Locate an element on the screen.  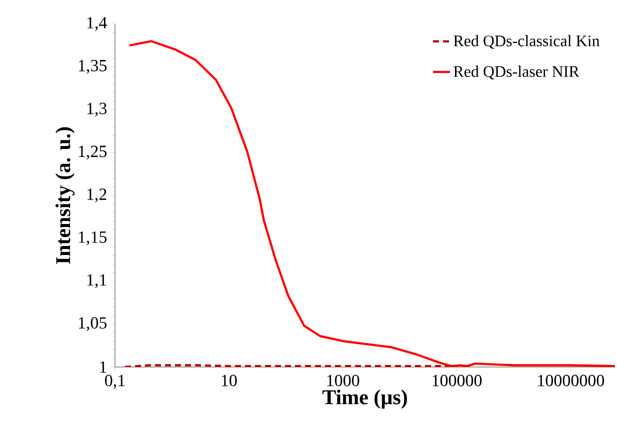
y-tick-label: 1 is located at coordinates (103, 367).